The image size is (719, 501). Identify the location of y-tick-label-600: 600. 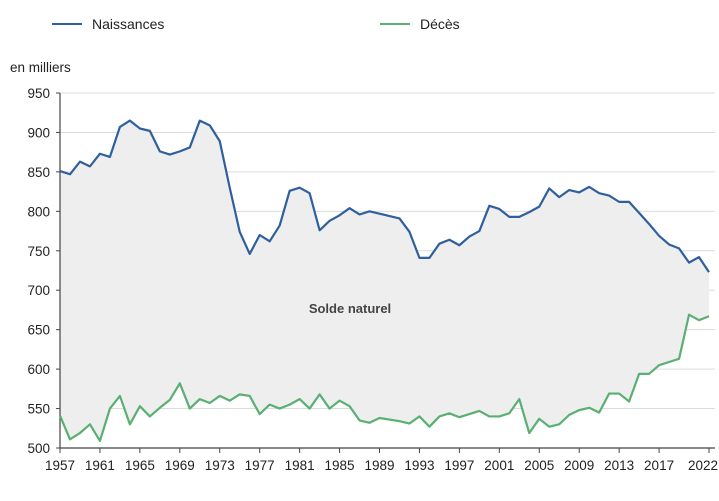
(38, 369).